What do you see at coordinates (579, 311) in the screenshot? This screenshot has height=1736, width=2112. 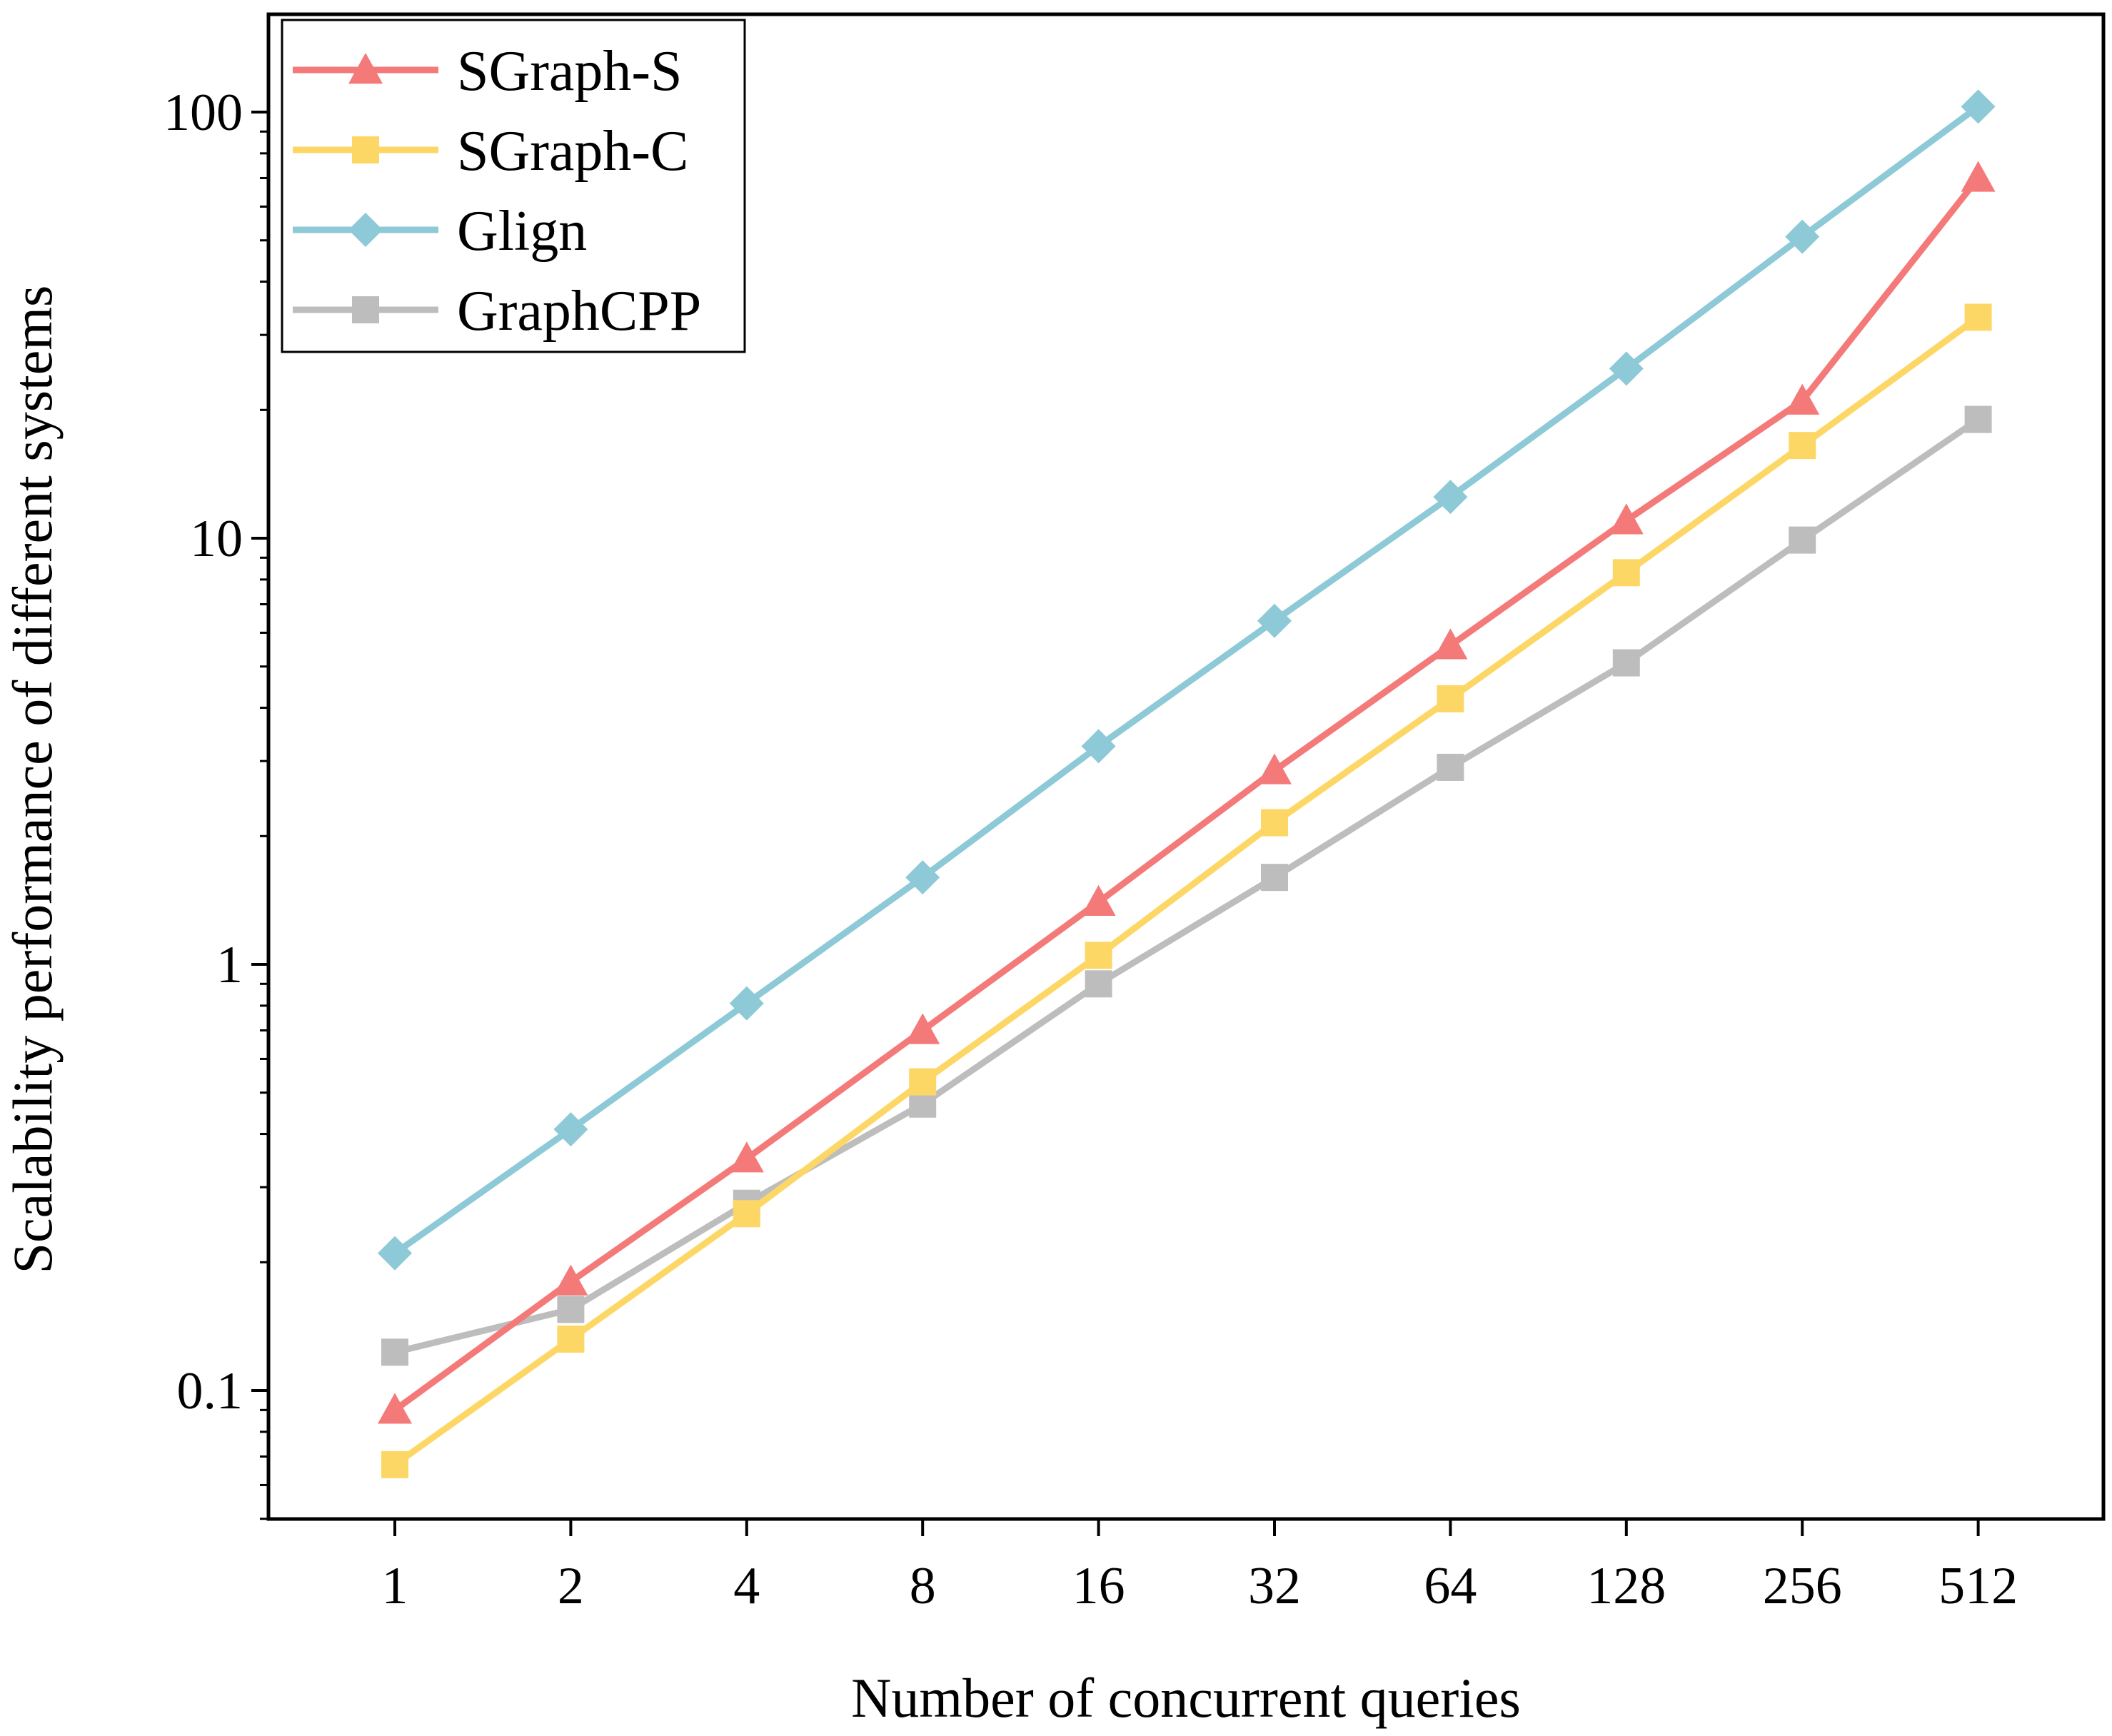 I see `legend-label: GraphCPP` at bounding box center [579, 311].